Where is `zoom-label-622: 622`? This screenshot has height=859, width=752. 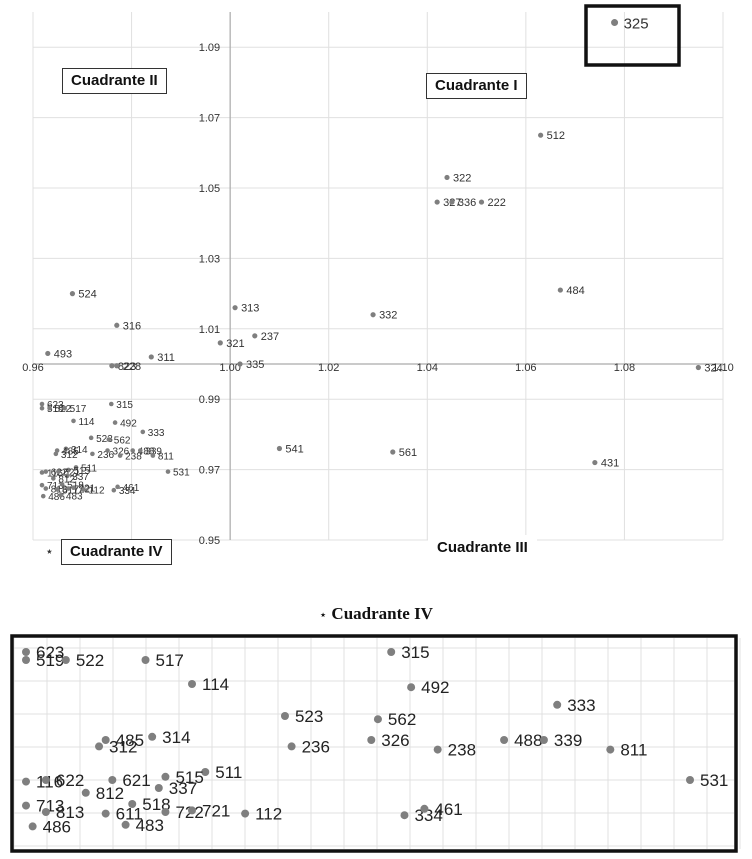
zoom-label-622: 622 is located at coordinates (70, 780).